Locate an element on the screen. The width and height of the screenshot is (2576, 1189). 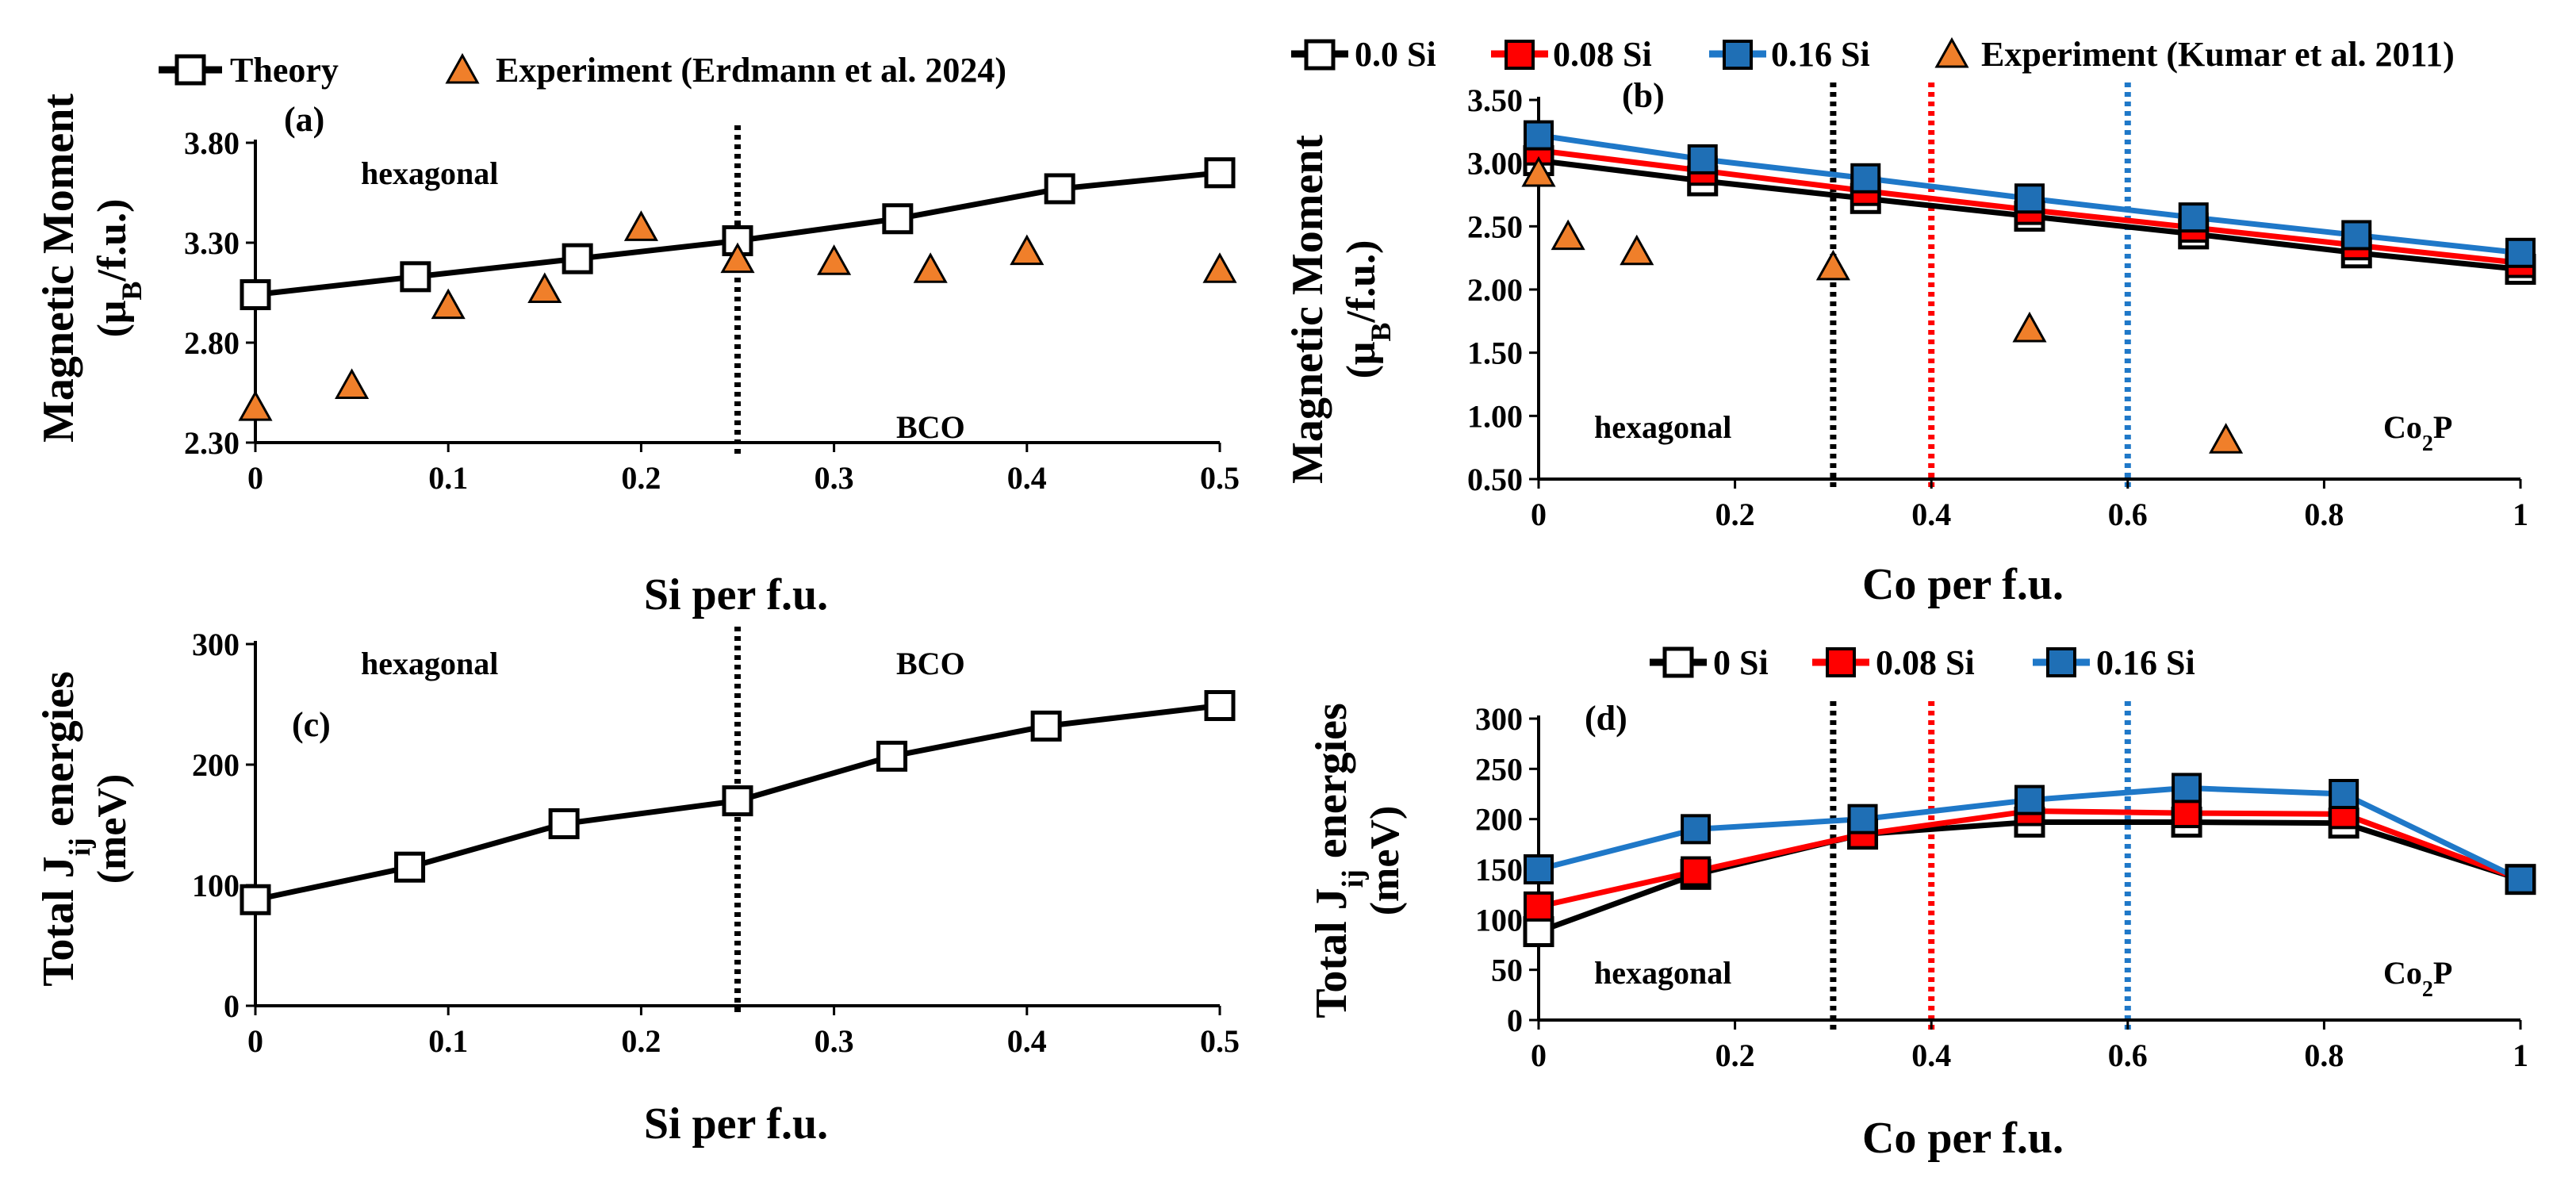
annotation-hexagonal-c: hexagonal is located at coordinates (430, 663).